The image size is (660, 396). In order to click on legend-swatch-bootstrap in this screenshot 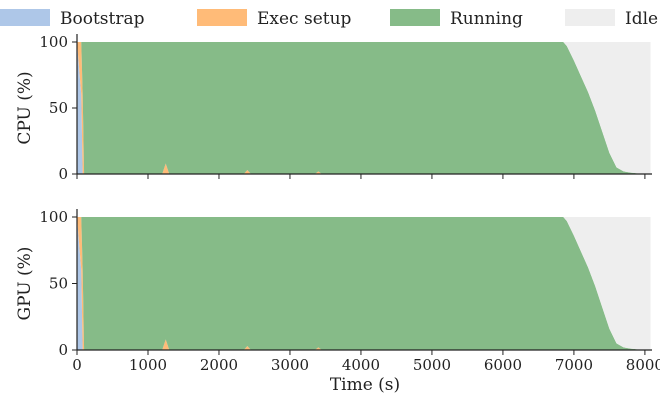, I will do `click(25, 17)`.